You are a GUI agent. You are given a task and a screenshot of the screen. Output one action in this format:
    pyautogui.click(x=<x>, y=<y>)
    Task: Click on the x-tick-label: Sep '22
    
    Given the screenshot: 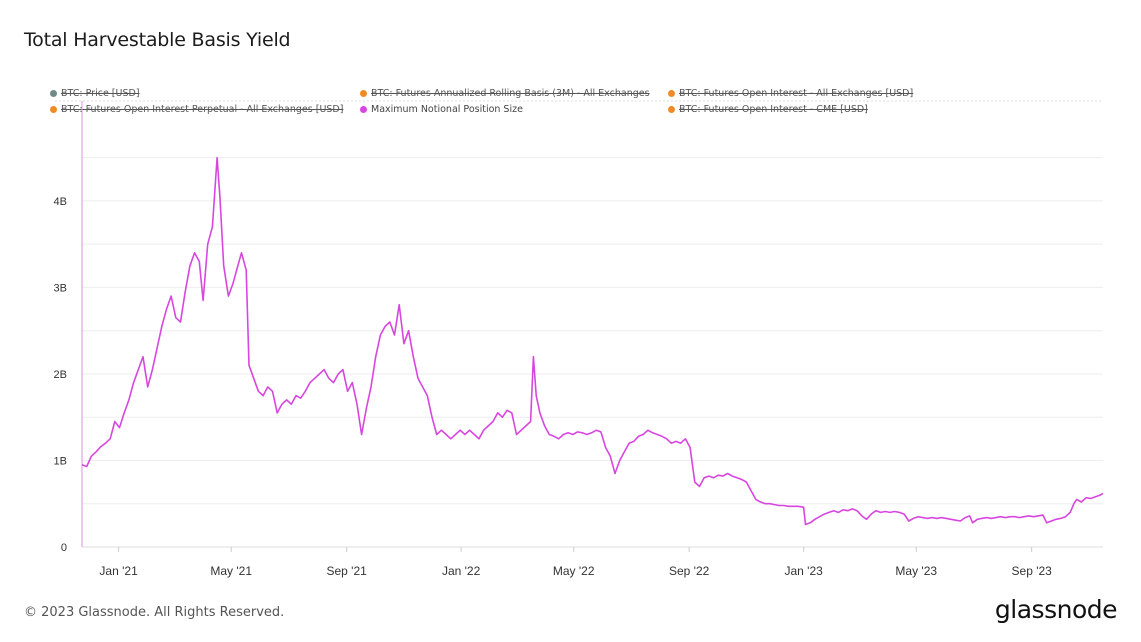 What is the action you would take?
    pyautogui.click(x=689, y=571)
    